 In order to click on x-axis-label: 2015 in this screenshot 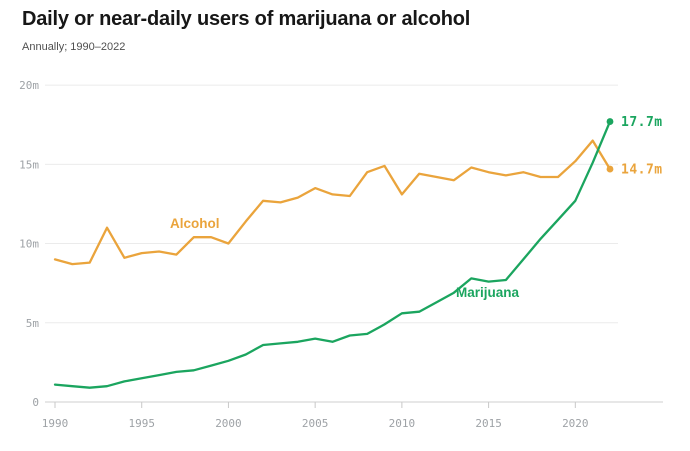, I will do `click(488, 423)`.